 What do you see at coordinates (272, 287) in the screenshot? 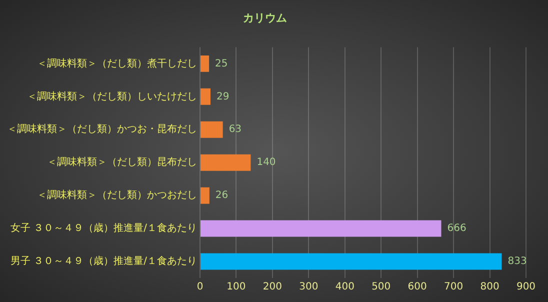
I see `x-tick-label: 200` at bounding box center [272, 287].